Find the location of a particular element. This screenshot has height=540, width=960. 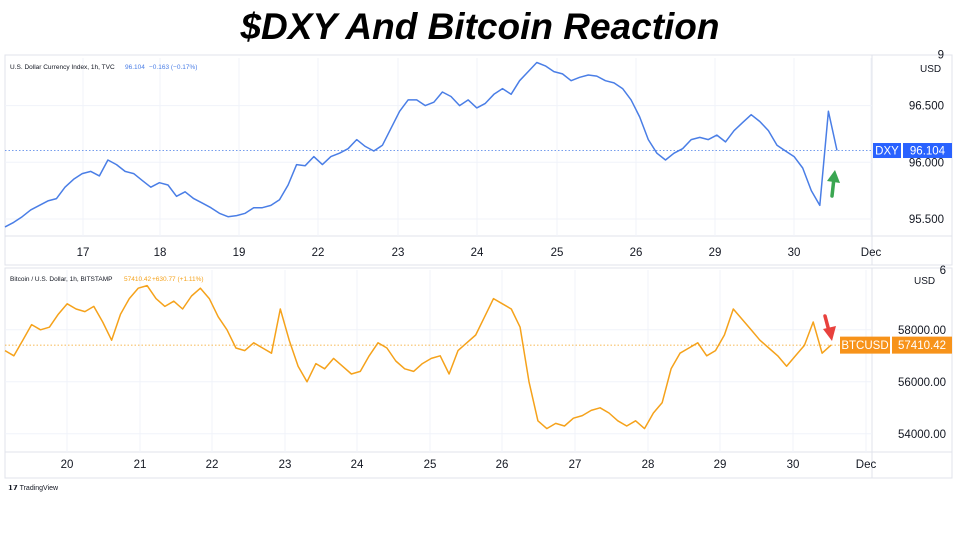

btc-x-tick-label: 21 is located at coordinates (140, 465).